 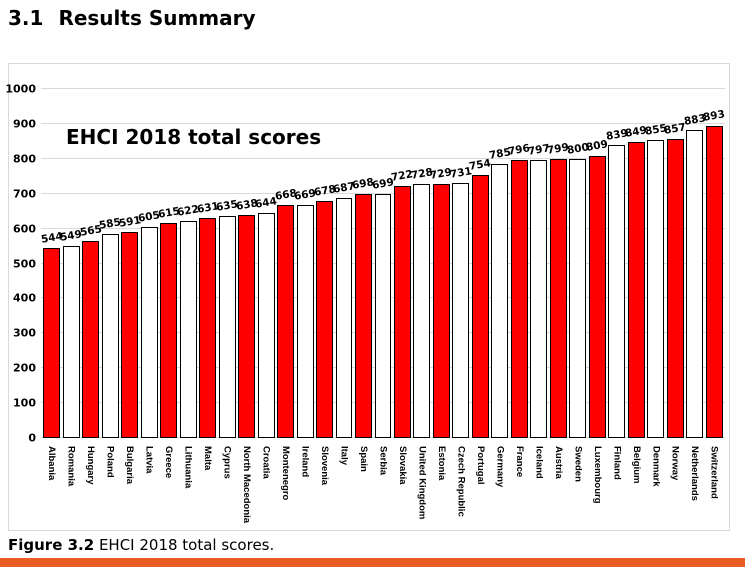 What do you see at coordinates (714, 282) in the screenshot?
I see `bar-switzerland` at bounding box center [714, 282].